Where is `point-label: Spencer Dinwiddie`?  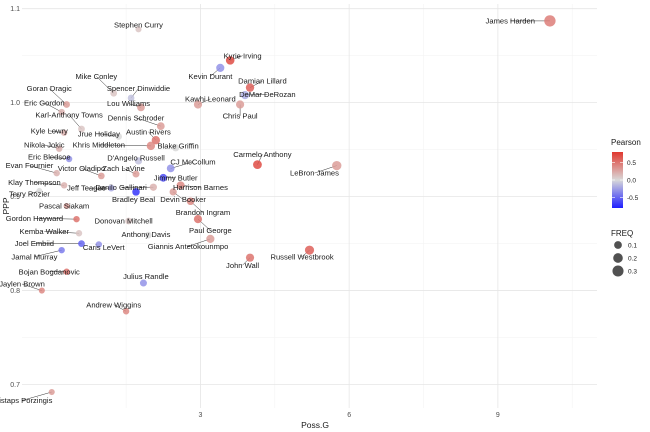 point-label: Spencer Dinwiddie is located at coordinates (138, 88).